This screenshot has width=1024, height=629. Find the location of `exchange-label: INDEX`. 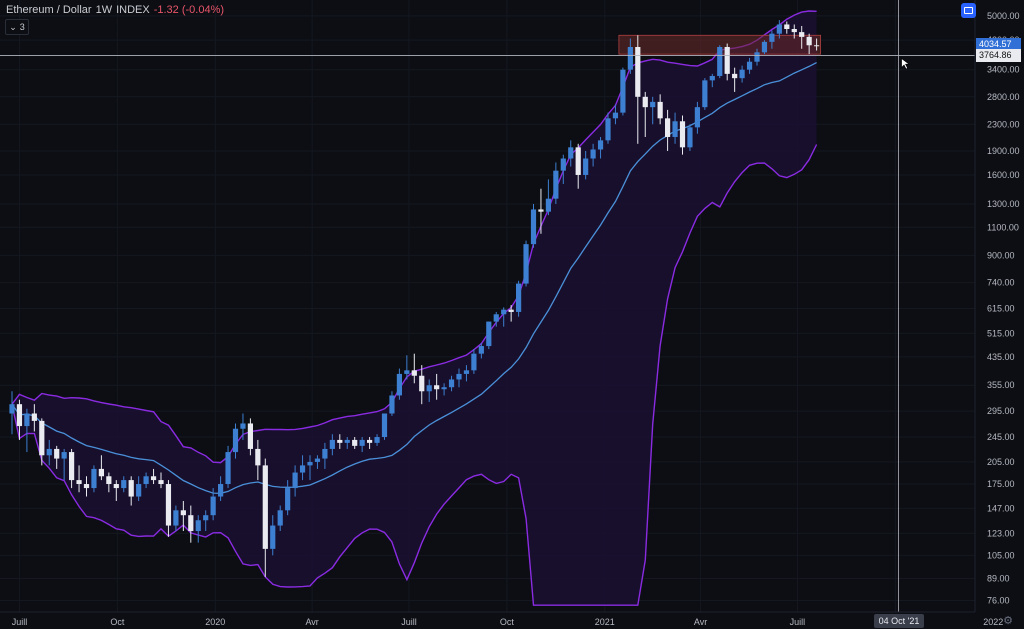

exchange-label: INDEX is located at coordinates (133, 10).